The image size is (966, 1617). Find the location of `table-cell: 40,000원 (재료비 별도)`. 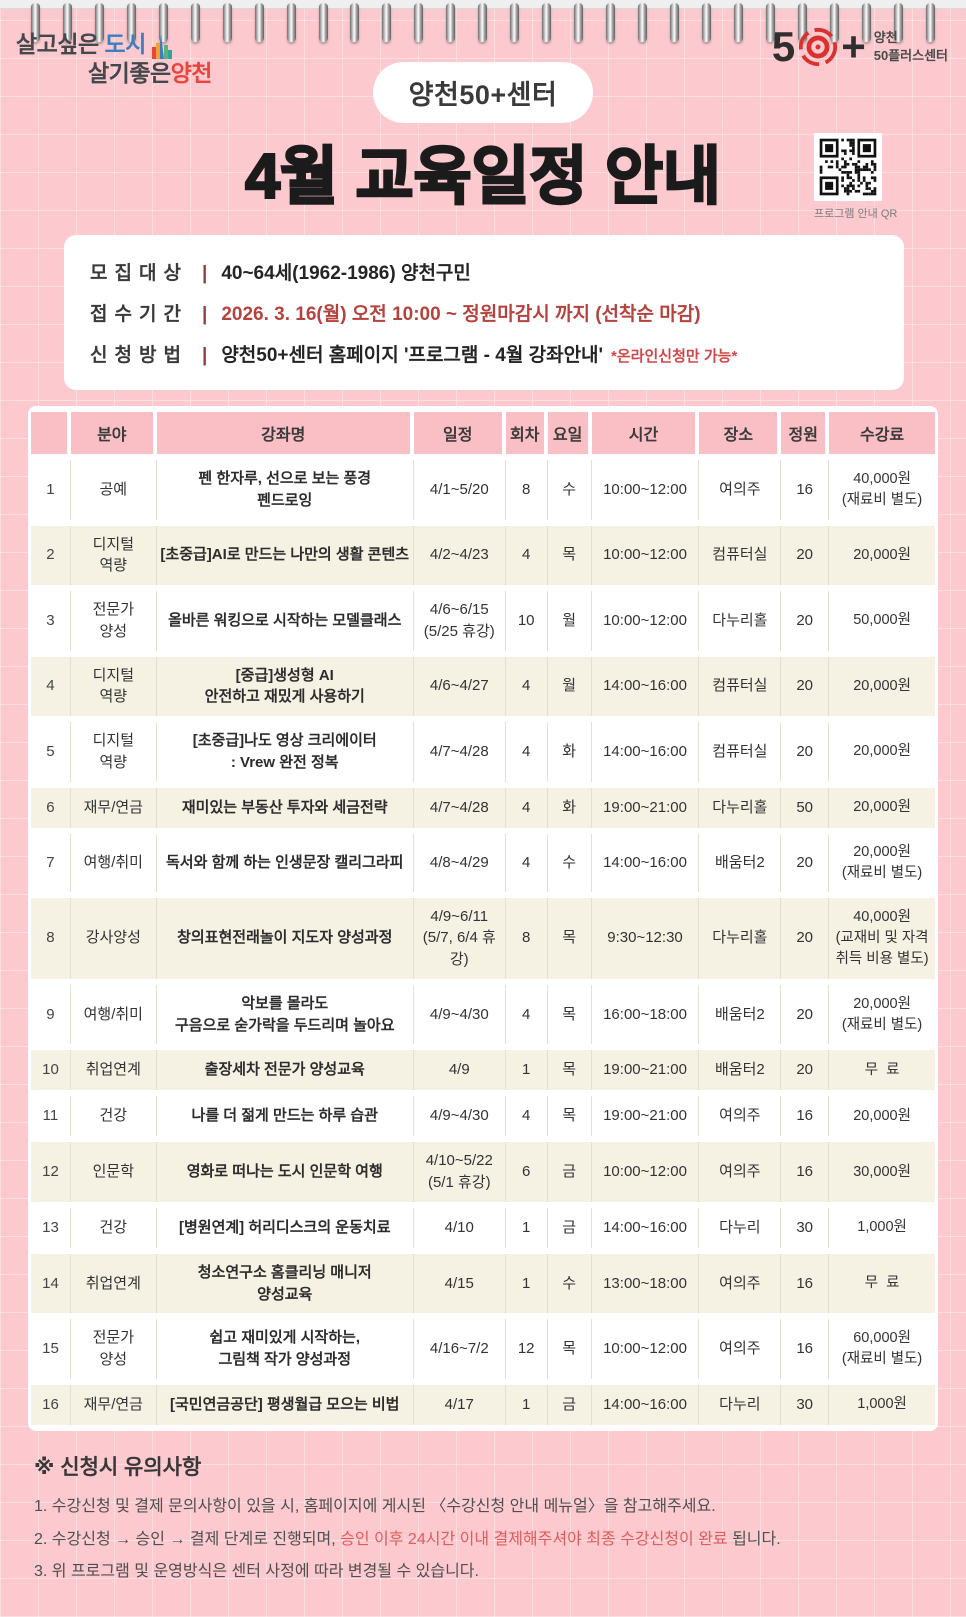

table-cell: 40,000원 (재료비 별도) is located at coordinates (882, 490).